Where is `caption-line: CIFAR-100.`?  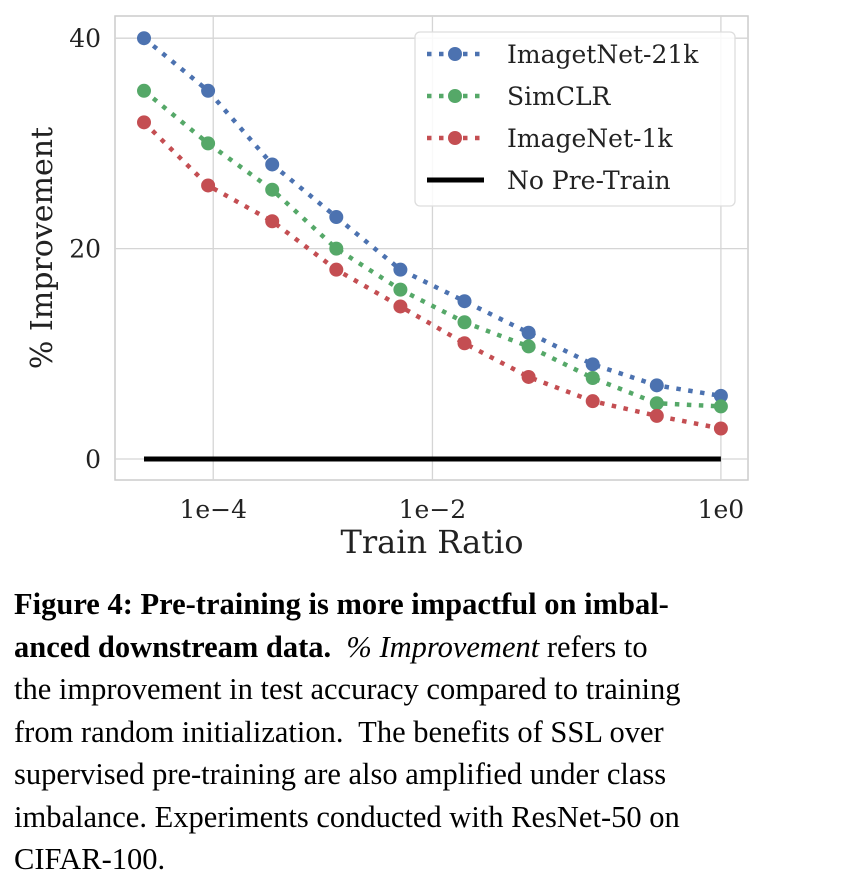 caption-line: CIFAR-100. is located at coordinates (429, 859).